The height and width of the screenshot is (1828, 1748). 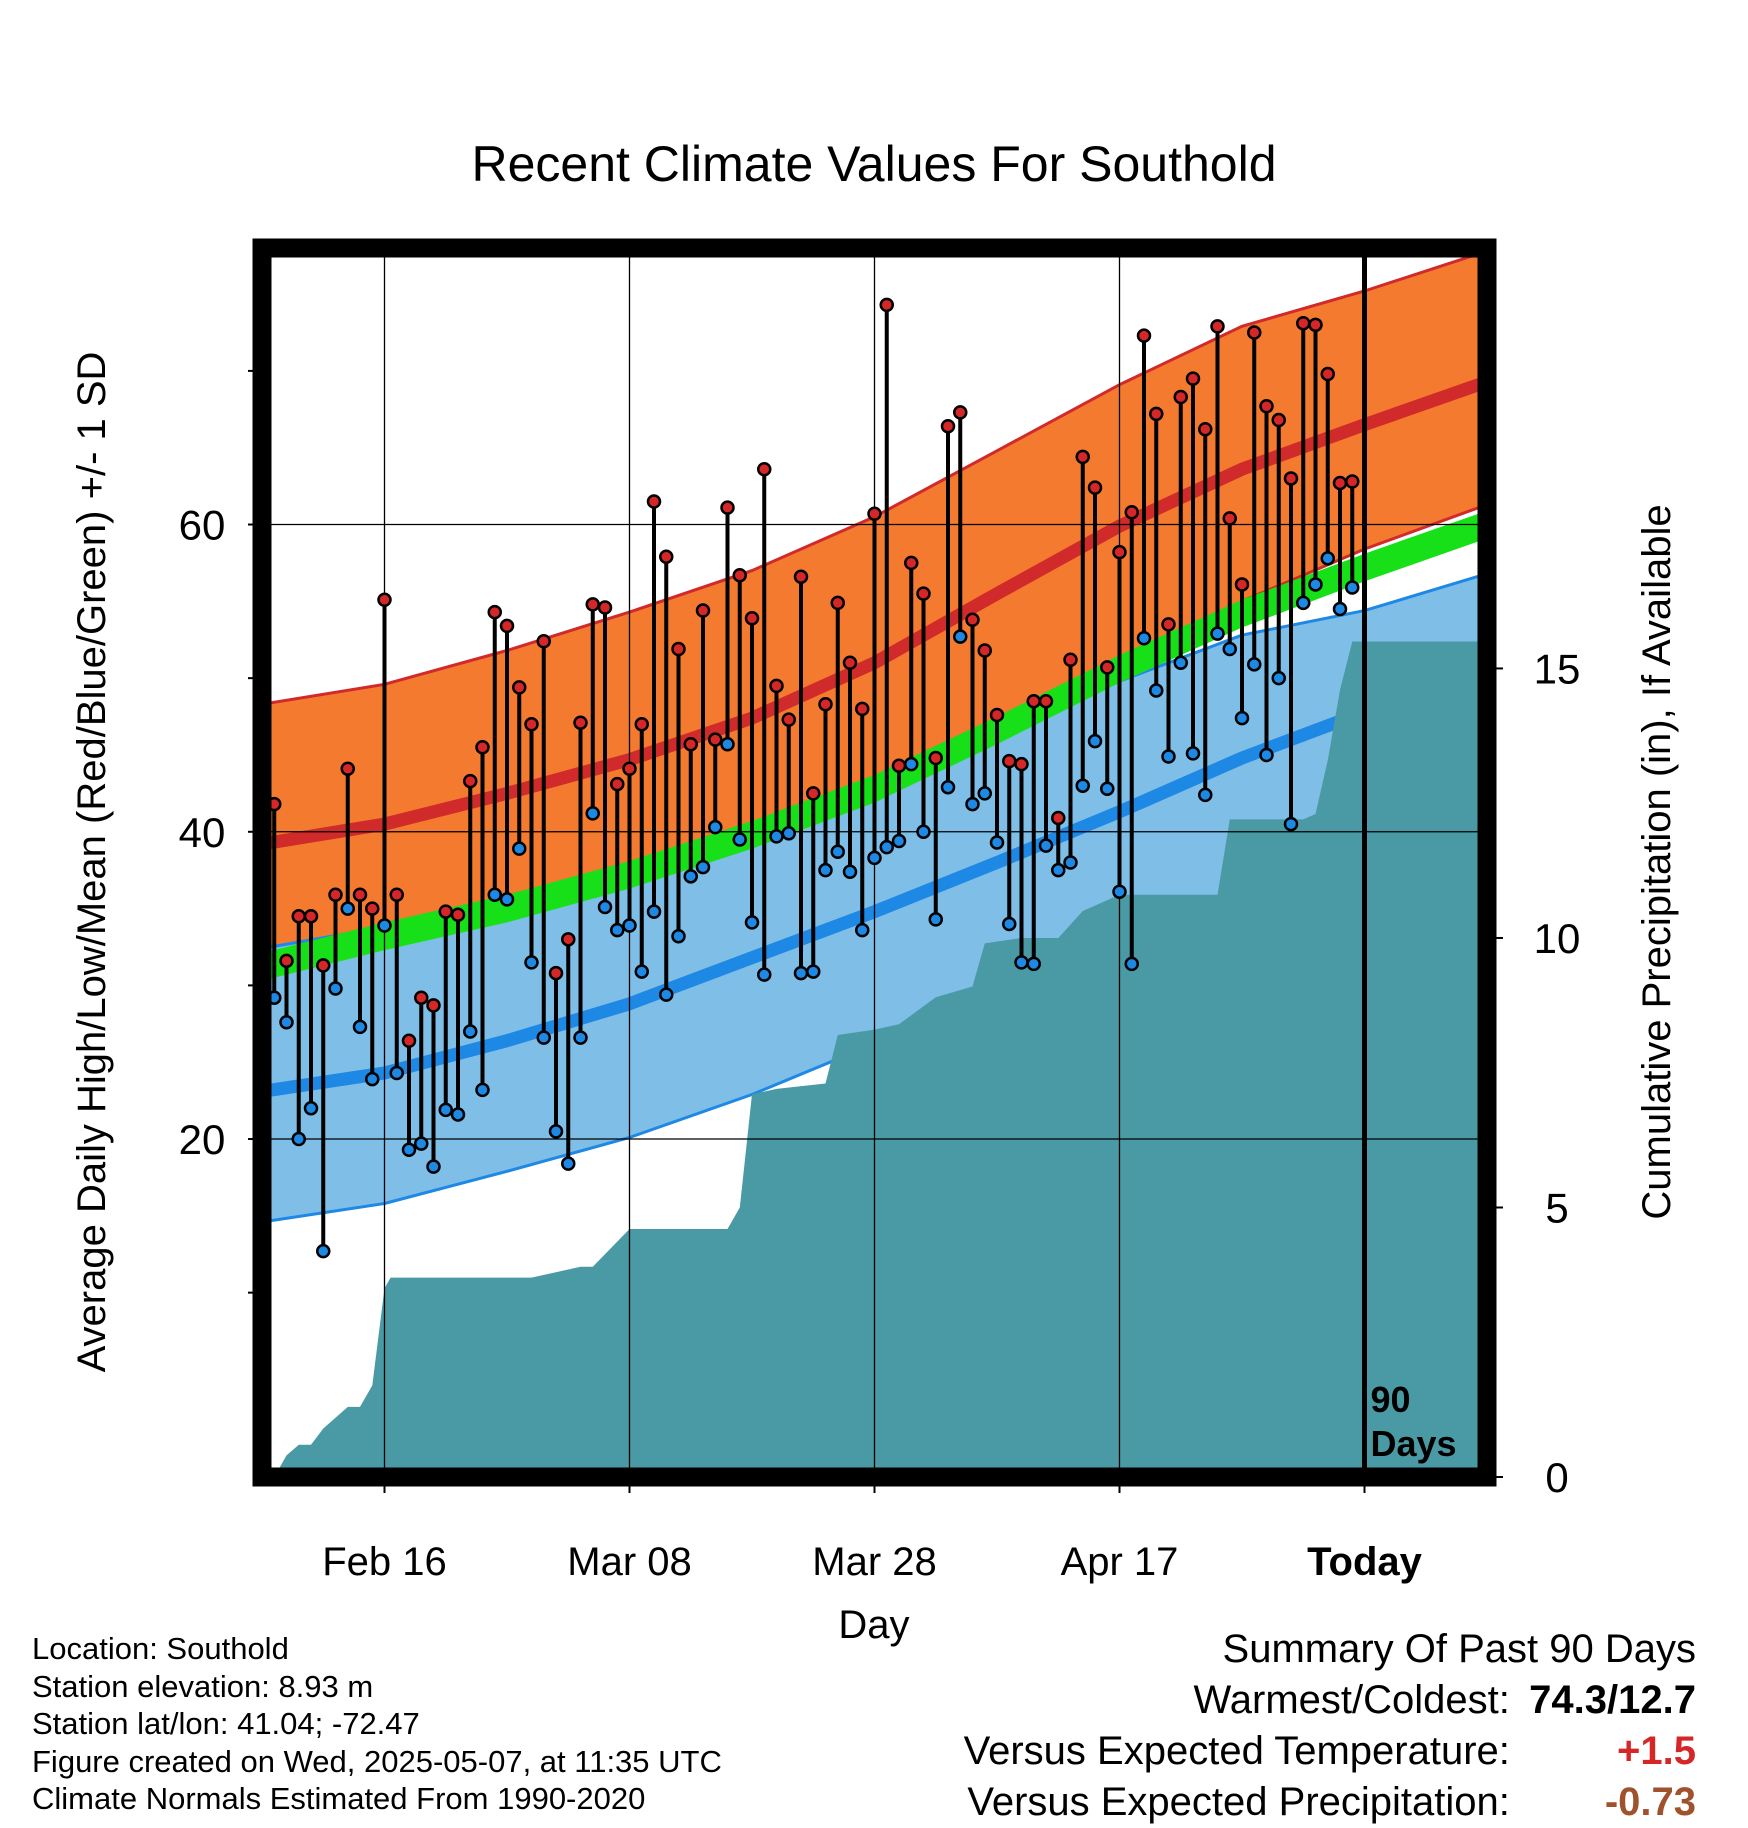 I want to click on y-tick-label: 60, so click(x=202, y=525).